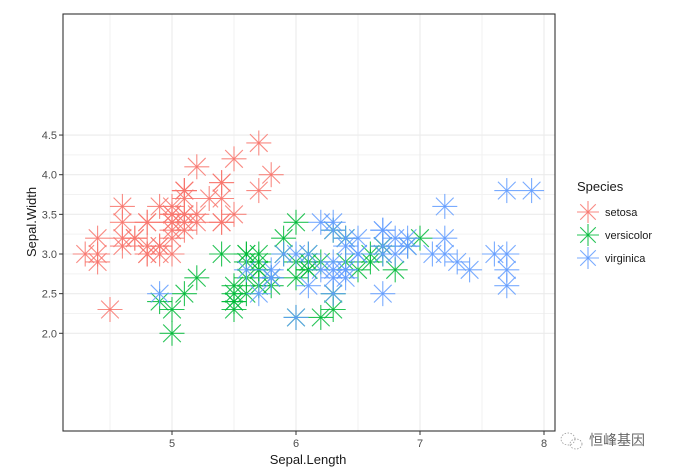 The height and width of the screenshot is (469, 673). What do you see at coordinates (49, 176) in the screenshot?
I see `y-tick-label: 4.0` at bounding box center [49, 176].